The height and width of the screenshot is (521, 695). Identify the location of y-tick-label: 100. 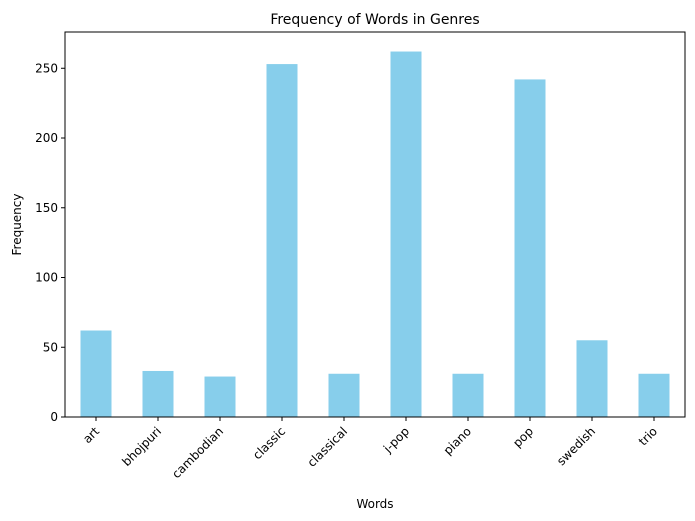
(46, 278).